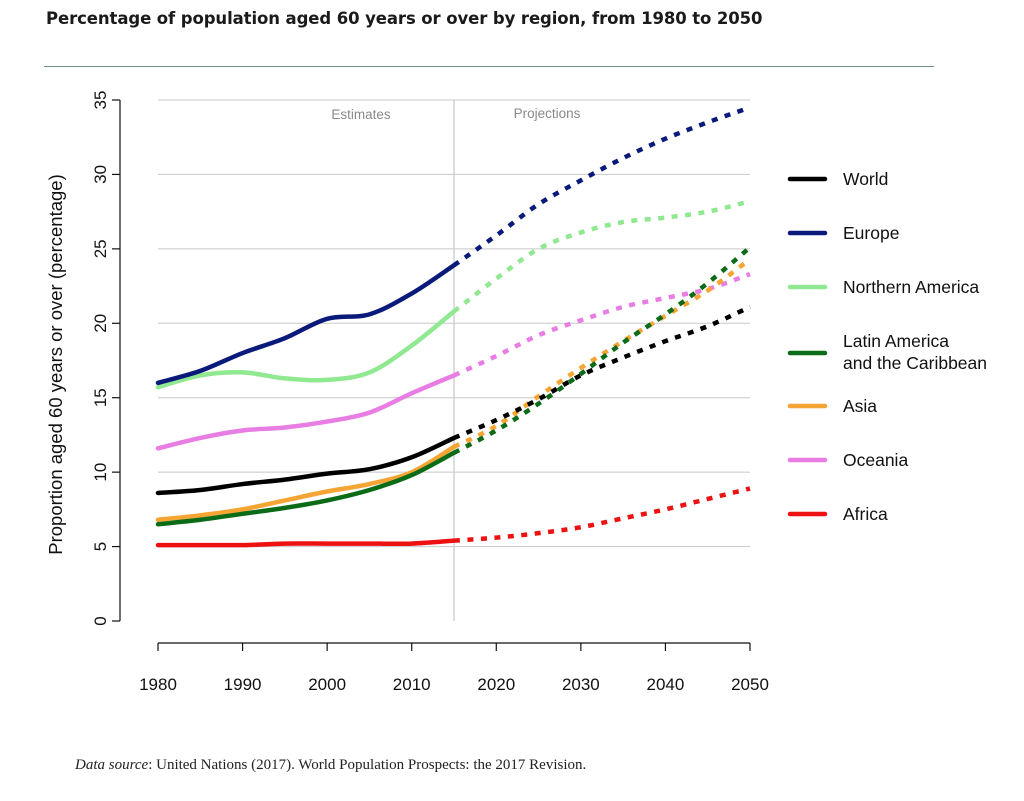 Image resolution: width=1024 pixels, height=801 pixels. What do you see at coordinates (871, 233) in the screenshot?
I see `legend-label-europe: Europe` at bounding box center [871, 233].